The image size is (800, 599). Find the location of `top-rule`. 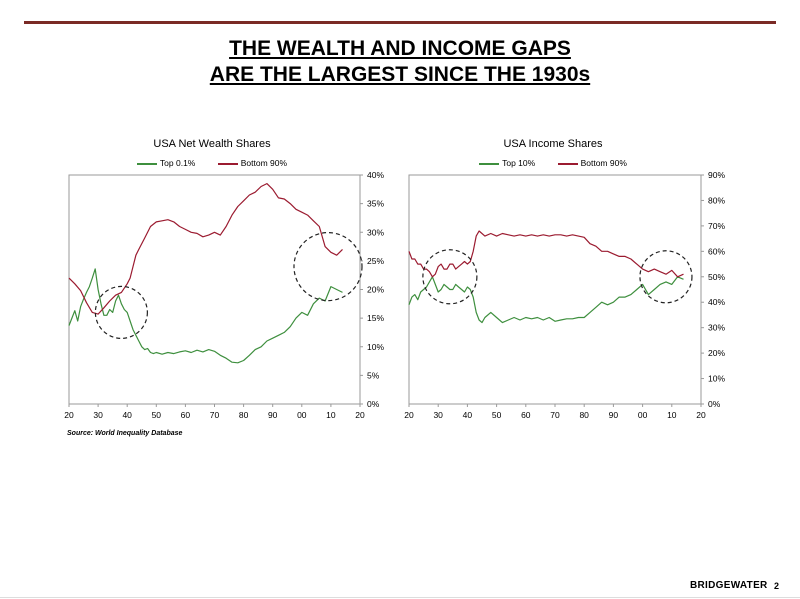

top-rule is located at coordinates (400, 22).